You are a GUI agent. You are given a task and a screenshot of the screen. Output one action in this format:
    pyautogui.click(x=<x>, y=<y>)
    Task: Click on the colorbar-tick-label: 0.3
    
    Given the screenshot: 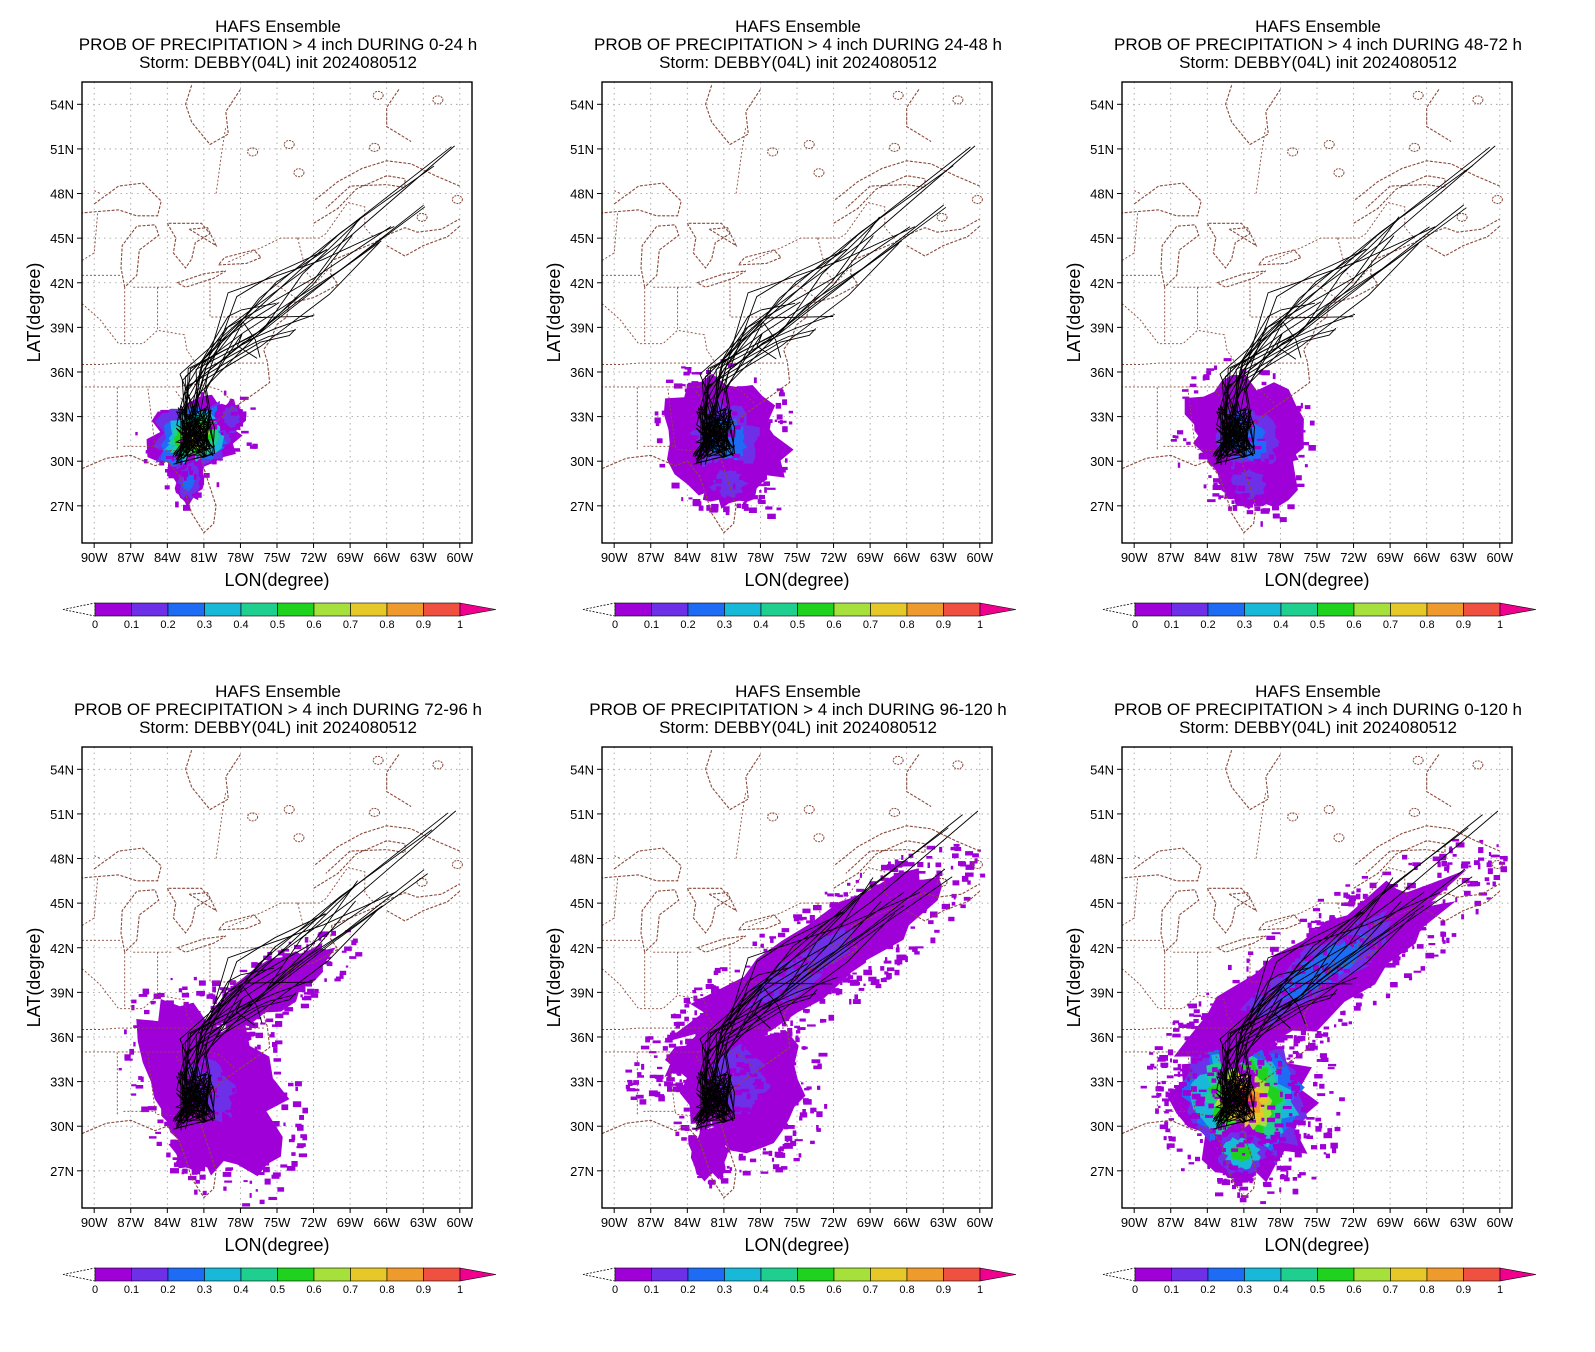 What is the action you would take?
    pyautogui.click(x=1244, y=1290)
    